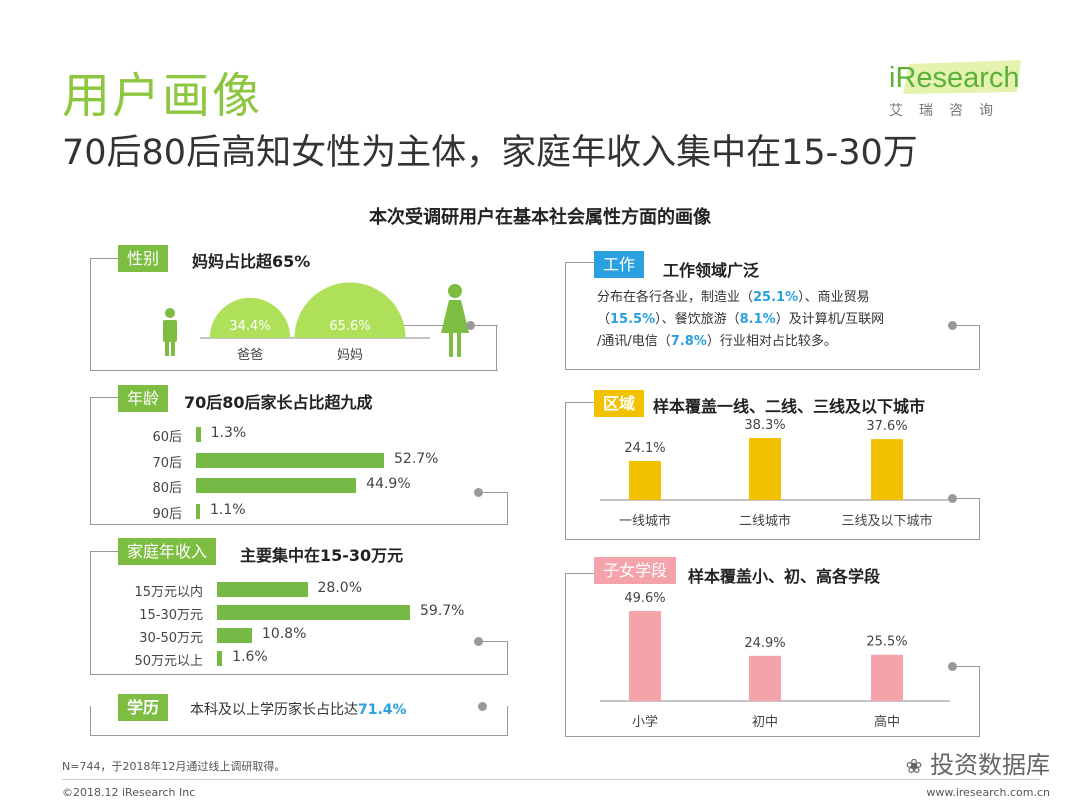 This screenshot has height=810, width=1080. What do you see at coordinates (619, 403) in the screenshot?
I see `region-tag: 区域` at bounding box center [619, 403].